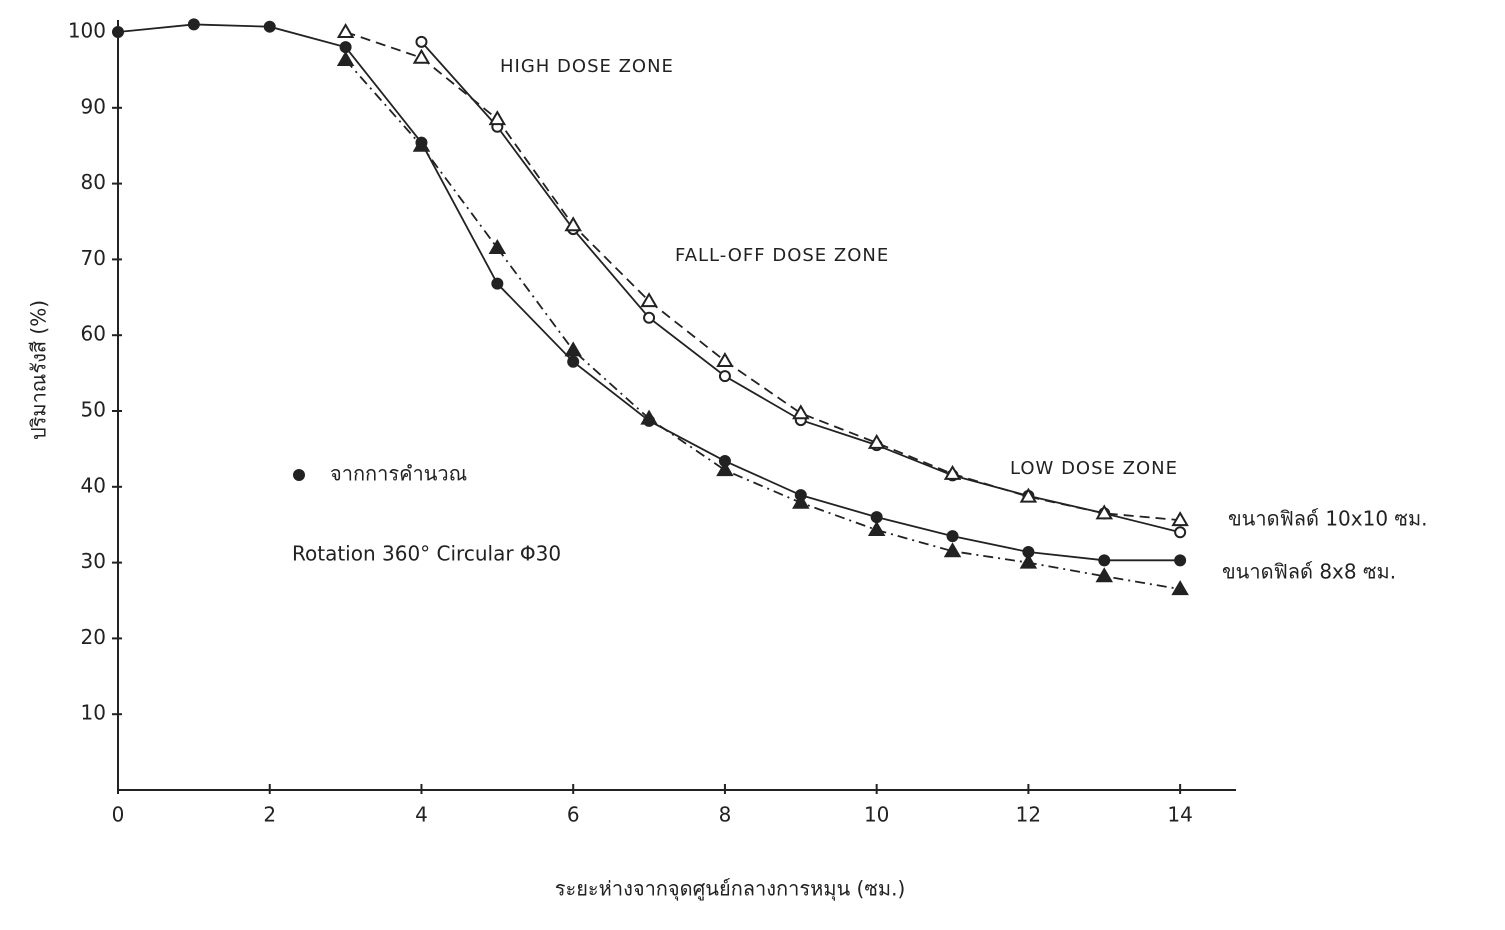 The height and width of the screenshot is (930, 1505). Describe the element at coordinates (118, 815) in the screenshot. I see `x-tick-label: 0` at that location.